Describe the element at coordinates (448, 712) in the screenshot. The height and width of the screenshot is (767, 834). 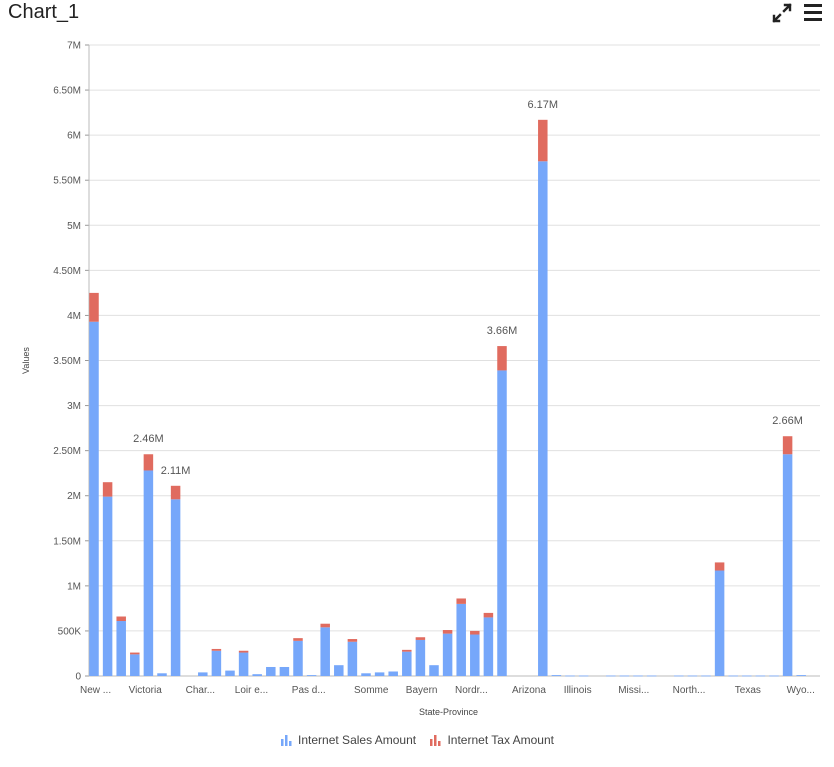
I see `x-axis-title: State-Province` at that location.